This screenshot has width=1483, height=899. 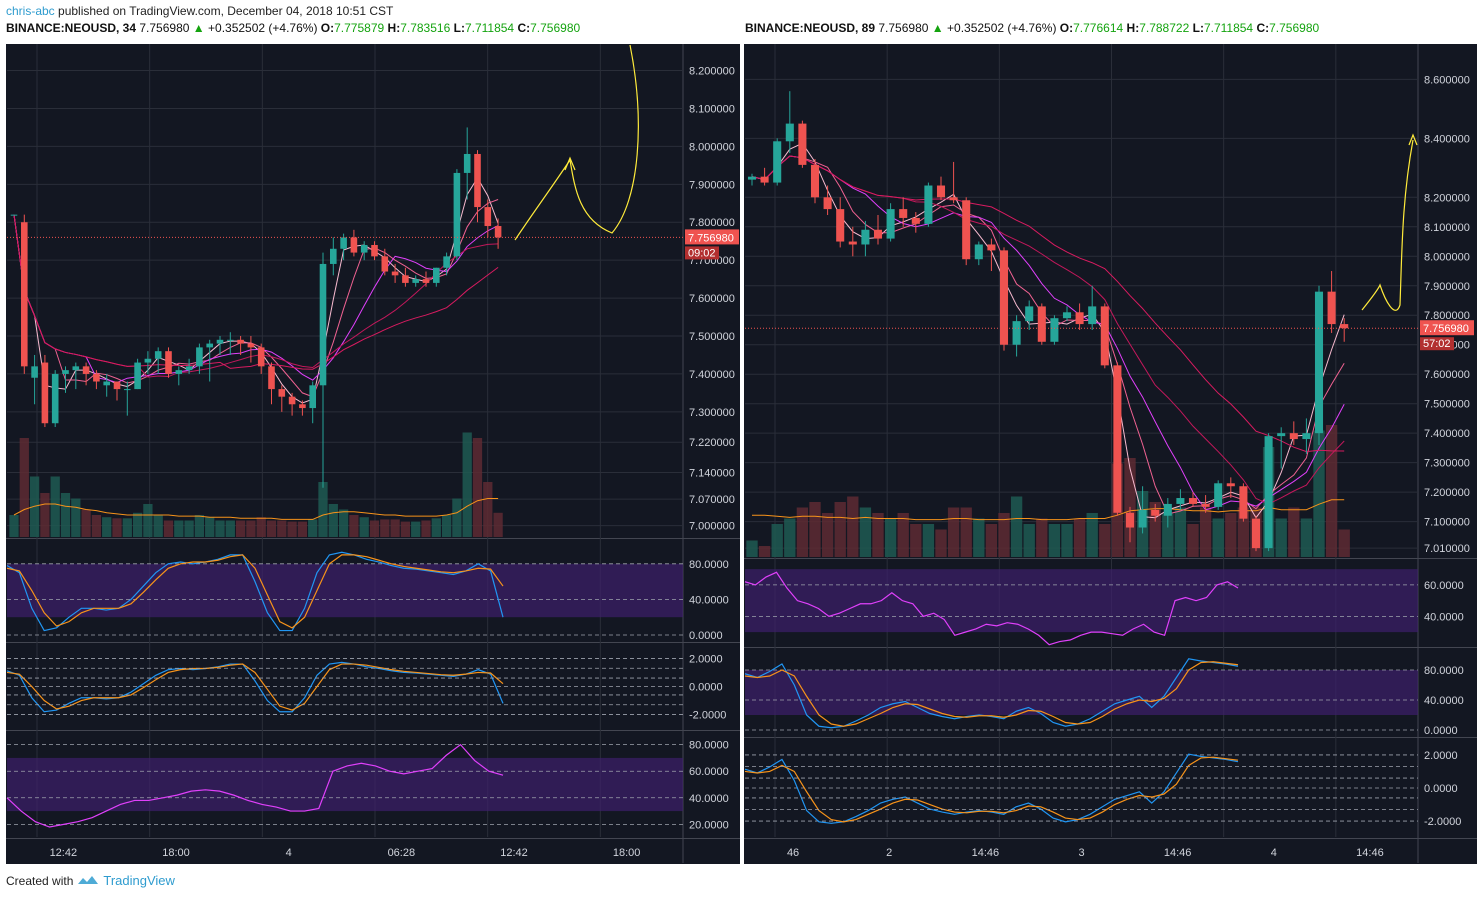 I want to click on right-macd-tick: 2.0000, so click(x=1441, y=756).